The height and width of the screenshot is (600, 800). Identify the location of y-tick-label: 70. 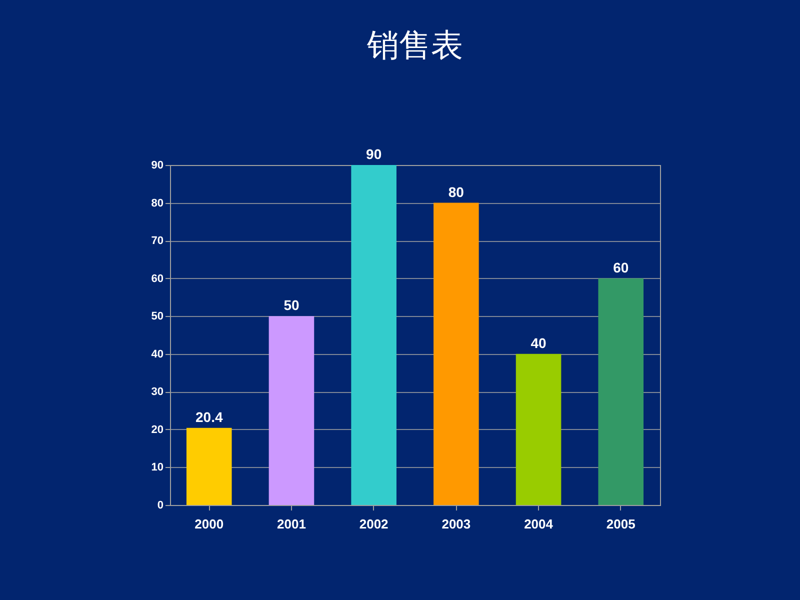
(157, 241).